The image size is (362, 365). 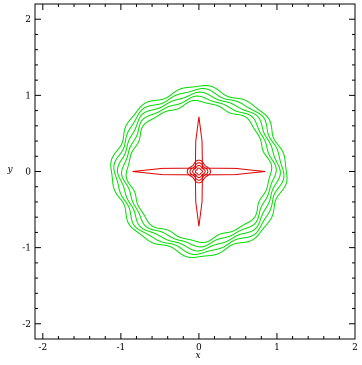 What do you see at coordinates (197, 356) in the screenshot?
I see `x-axis-label: x` at bounding box center [197, 356].